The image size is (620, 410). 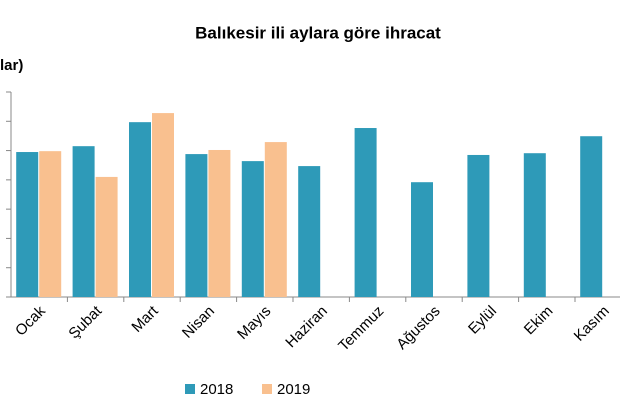 I want to click on legend-label: 2019, so click(x=293, y=389).